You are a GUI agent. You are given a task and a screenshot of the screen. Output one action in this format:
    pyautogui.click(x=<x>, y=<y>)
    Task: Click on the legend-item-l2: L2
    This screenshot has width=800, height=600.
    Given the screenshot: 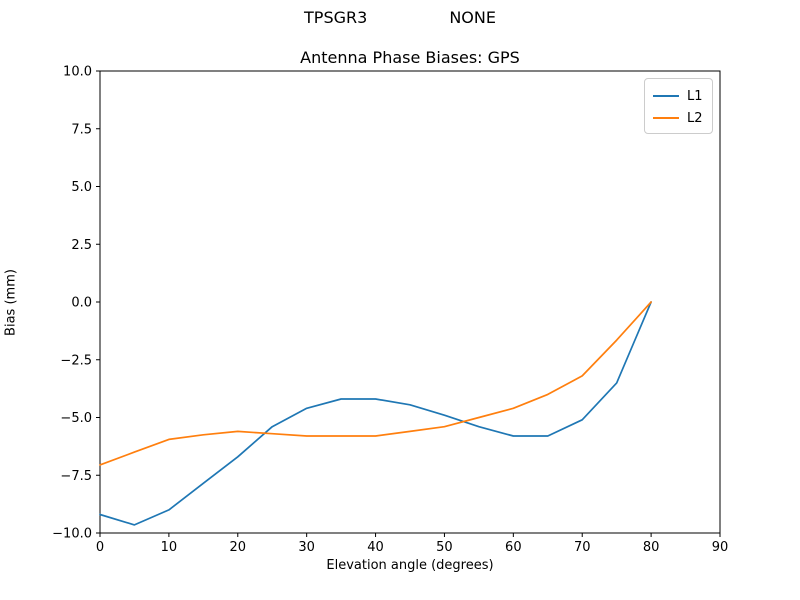 What is the action you would take?
    pyautogui.click(x=678, y=118)
    